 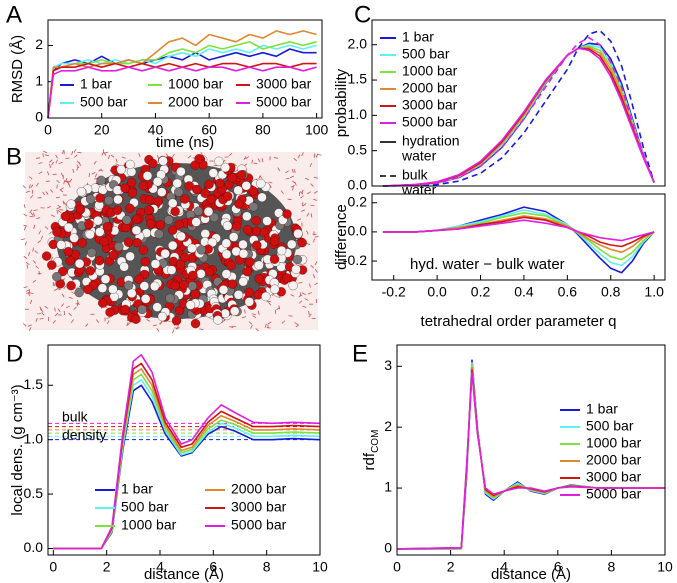 What do you see at coordinates (518, 103) in the screenshot?
I see `plot-frame` at bounding box center [518, 103].